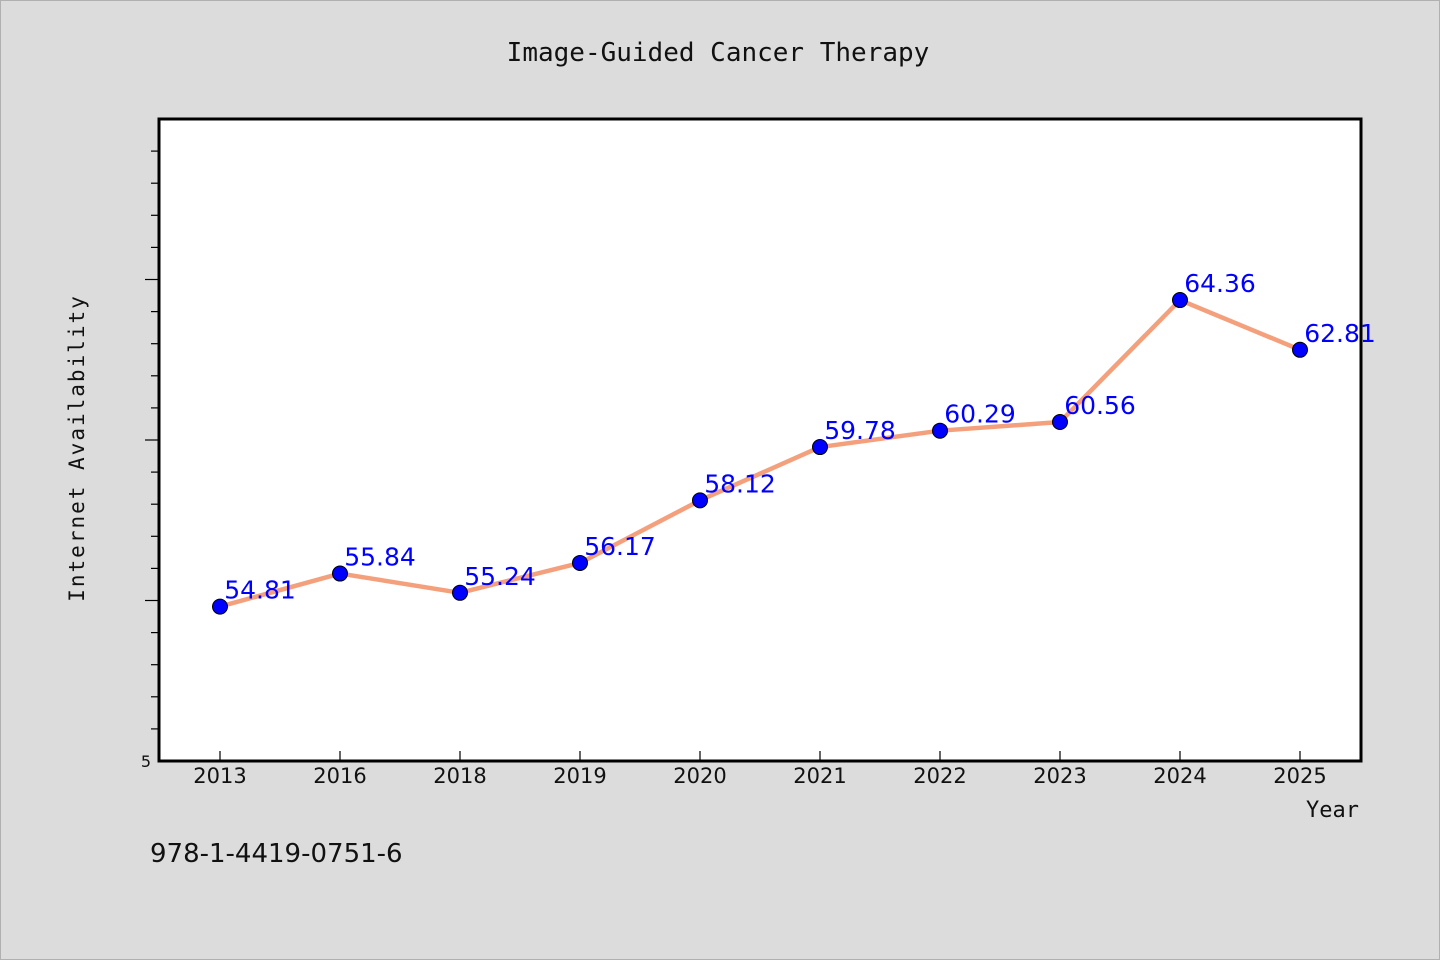  What do you see at coordinates (1059, 776) in the screenshot?
I see `x-tick-label: 2023` at bounding box center [1059, 776].